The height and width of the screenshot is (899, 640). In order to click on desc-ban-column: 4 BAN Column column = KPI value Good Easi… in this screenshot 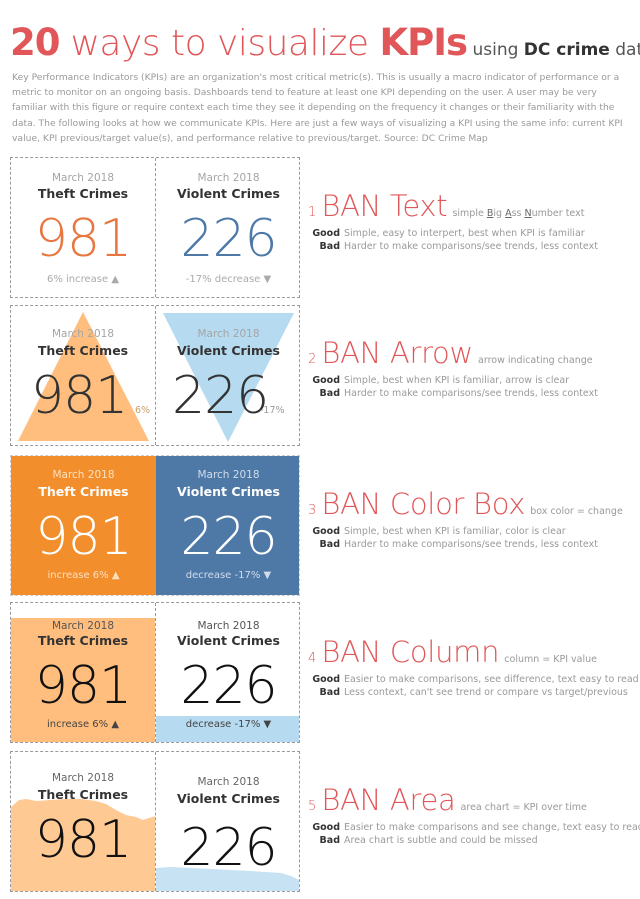, I will do `click(473, 668)`.